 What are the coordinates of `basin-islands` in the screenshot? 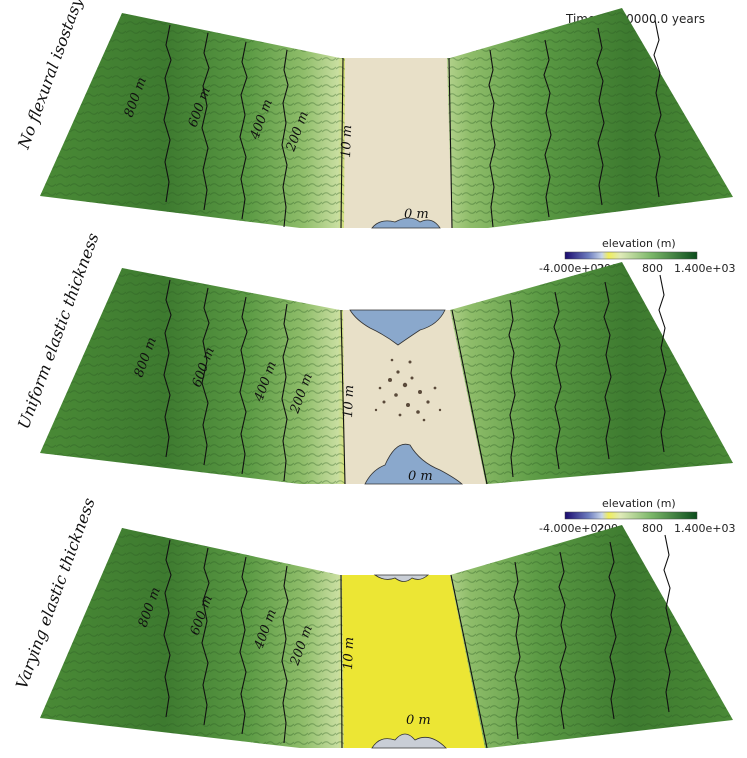 It's located at (408, 390).